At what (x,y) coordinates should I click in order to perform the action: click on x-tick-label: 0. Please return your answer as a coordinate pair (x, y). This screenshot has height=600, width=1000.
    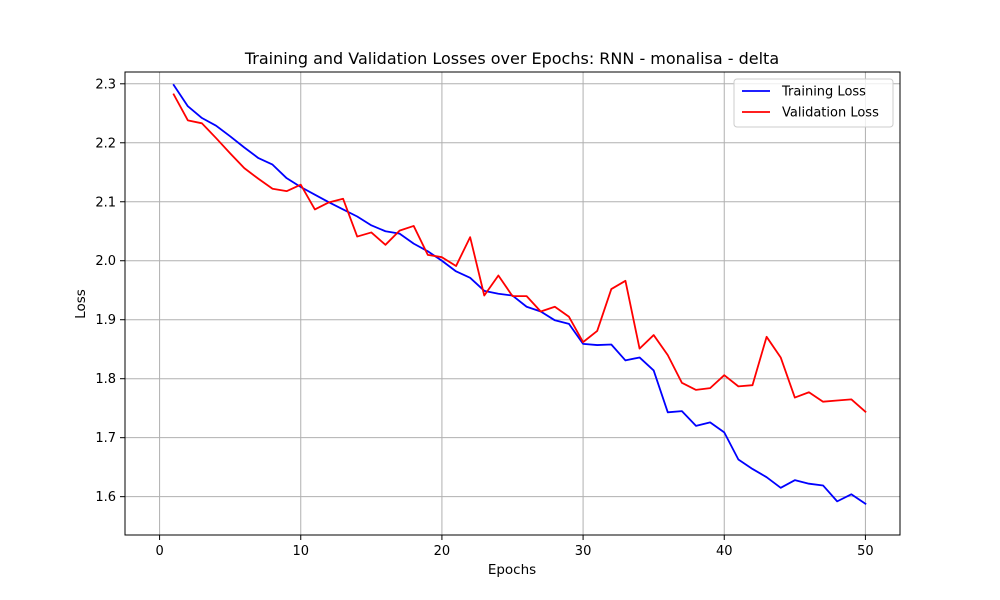
    Looking at the image, I should click on (159, 551).